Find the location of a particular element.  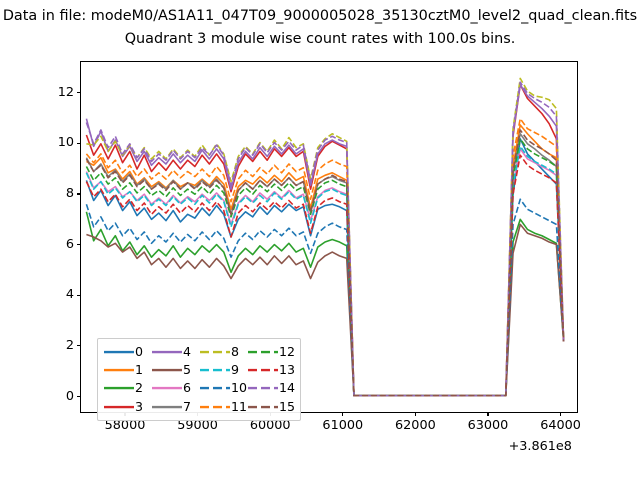

x-tick-label: 63000 is located at coordinates (488, 425).